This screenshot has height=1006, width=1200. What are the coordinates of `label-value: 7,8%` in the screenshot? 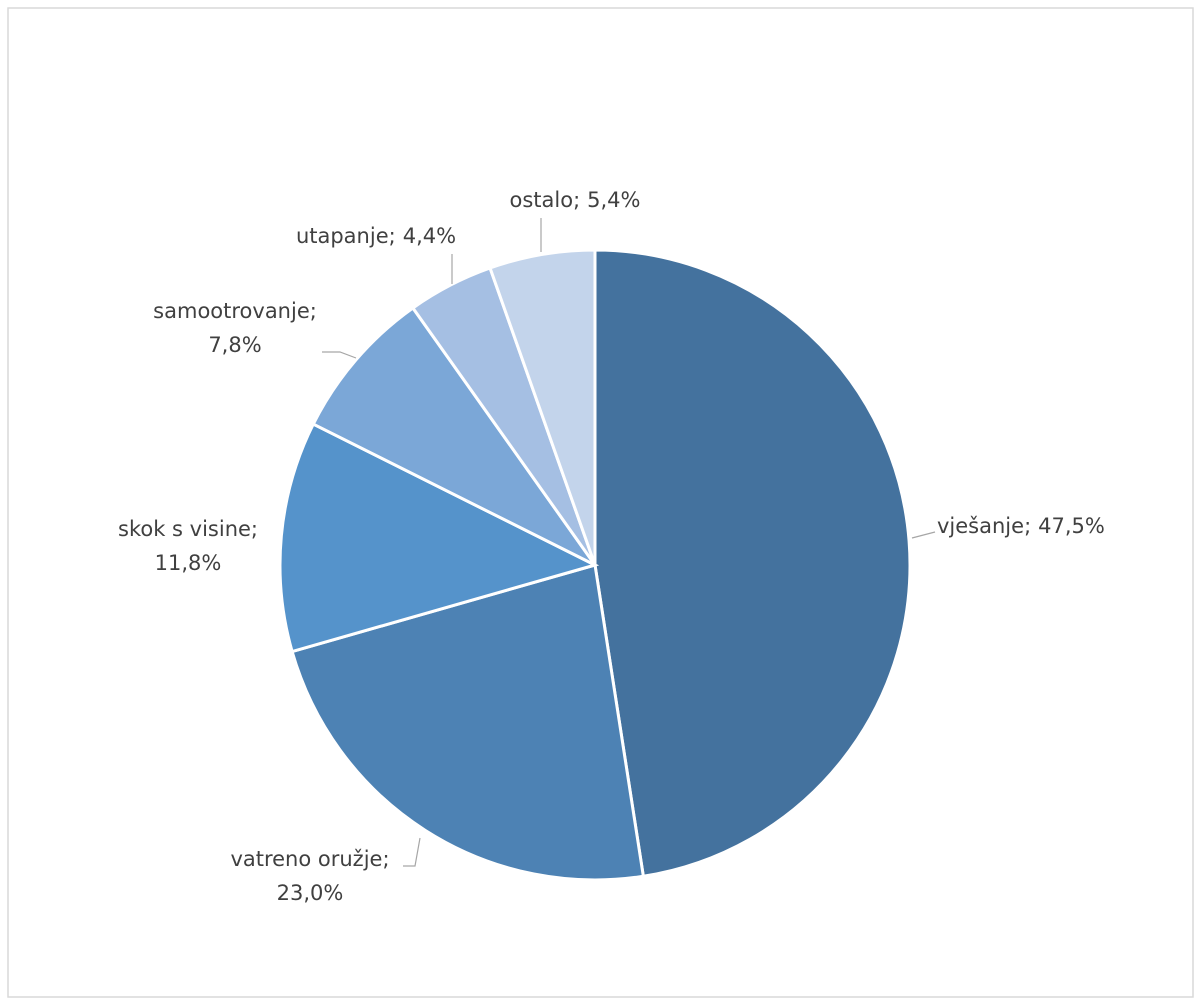 It's located at (234, 345).